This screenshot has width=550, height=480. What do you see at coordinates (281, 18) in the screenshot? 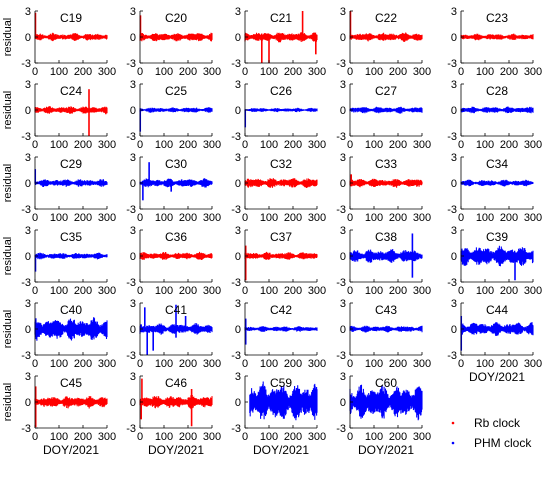
I see `panel-title: C21` at bounding box center [281, 18].